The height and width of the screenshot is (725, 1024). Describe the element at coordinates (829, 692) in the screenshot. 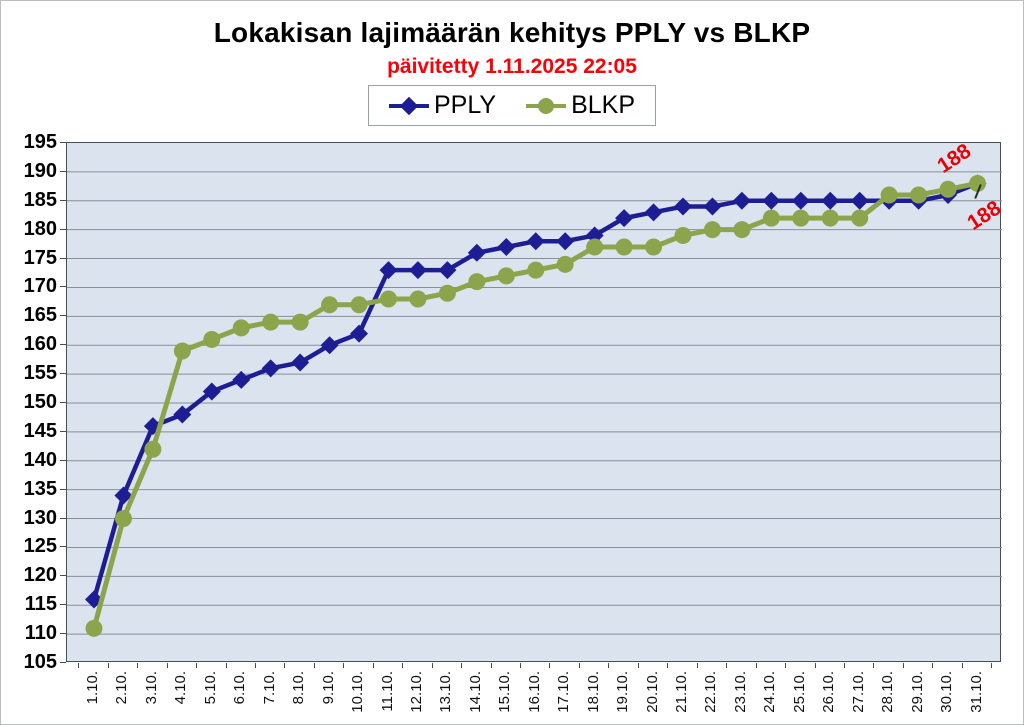

I see `x-axis-label: 26.10.` at that location.